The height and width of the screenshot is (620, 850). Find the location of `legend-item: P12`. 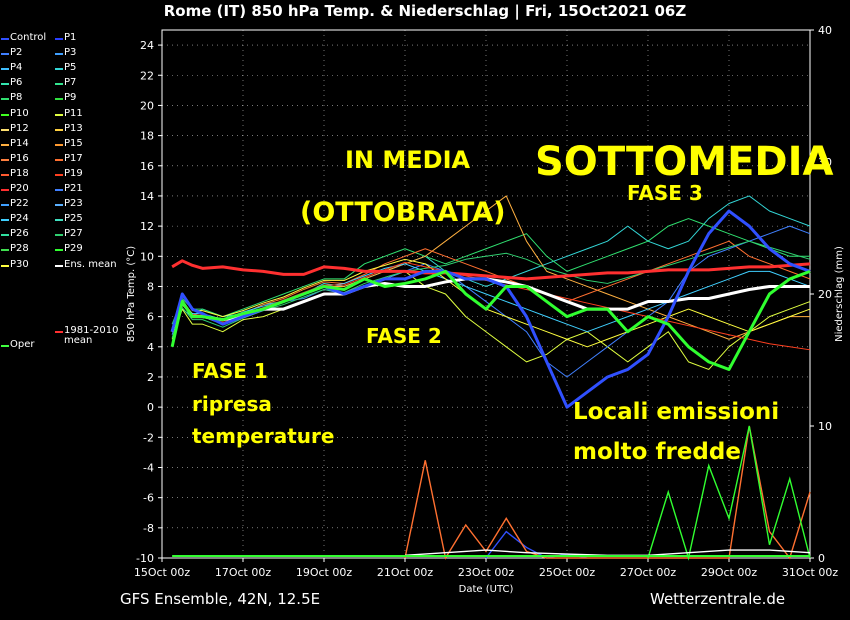

legend-item: P12 is located at coordinates (15, 129).